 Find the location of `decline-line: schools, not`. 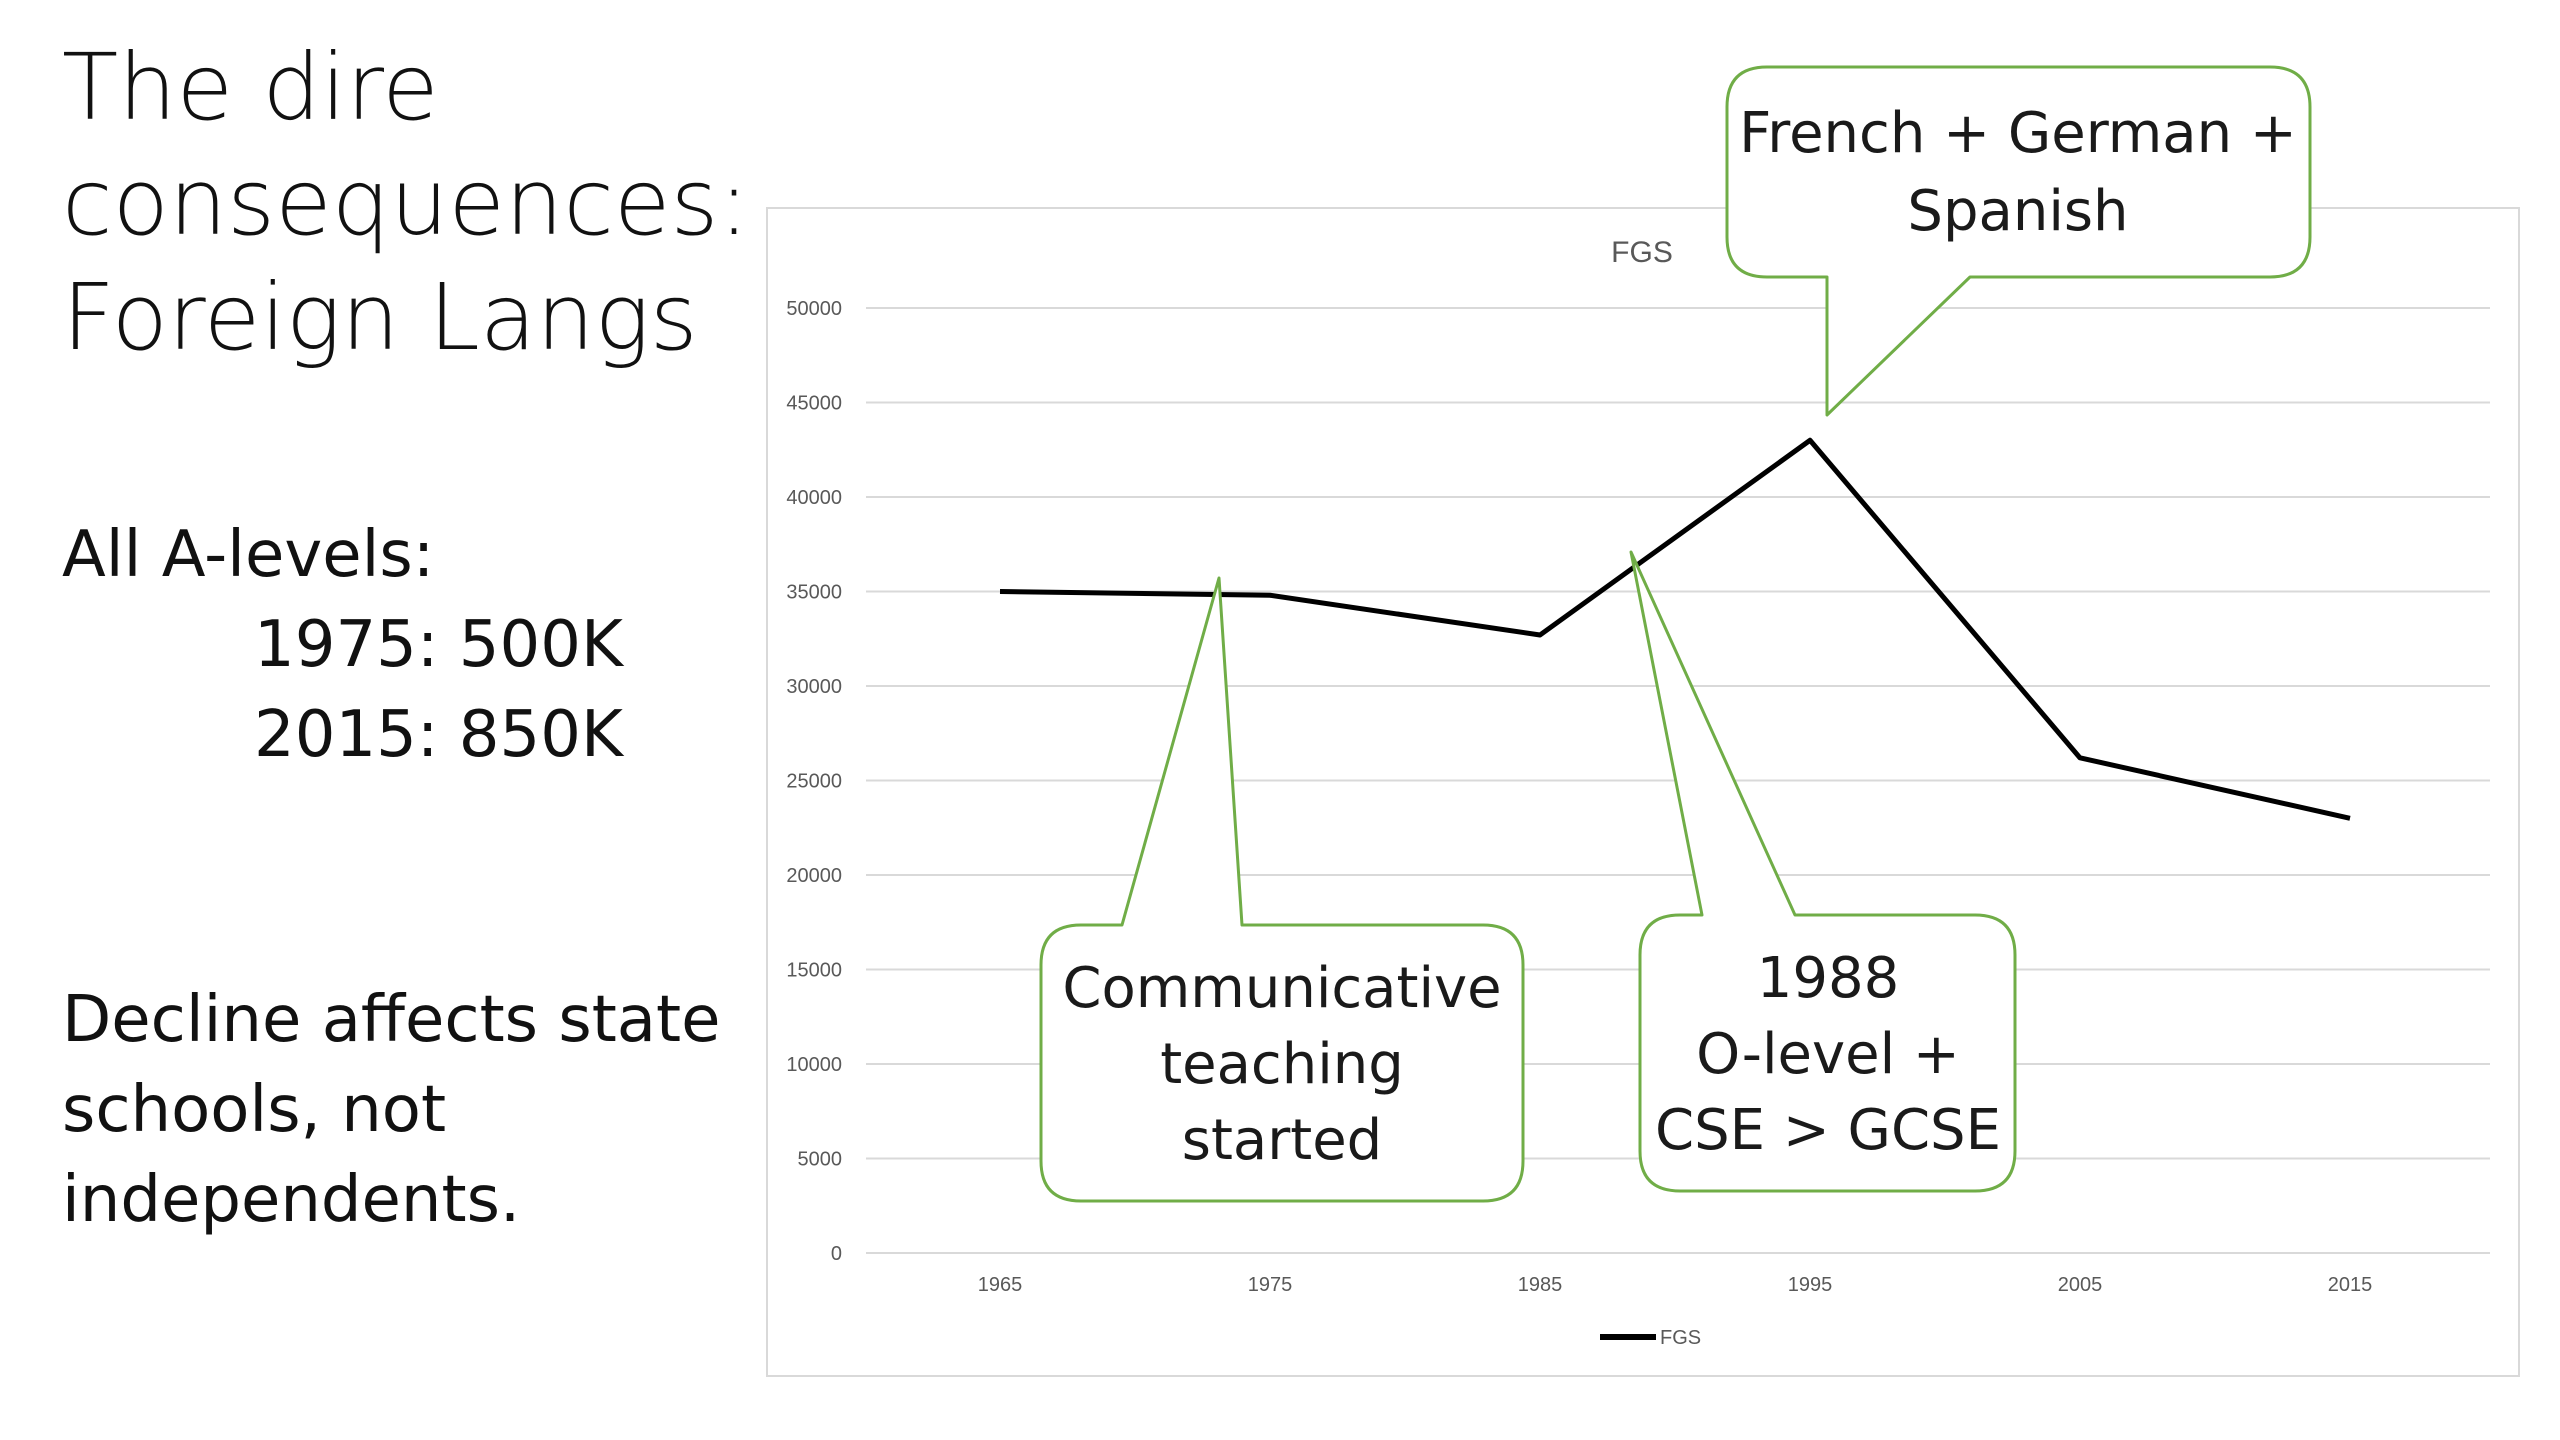

decline-line: schools, not is located at coordinates (254, 1110).